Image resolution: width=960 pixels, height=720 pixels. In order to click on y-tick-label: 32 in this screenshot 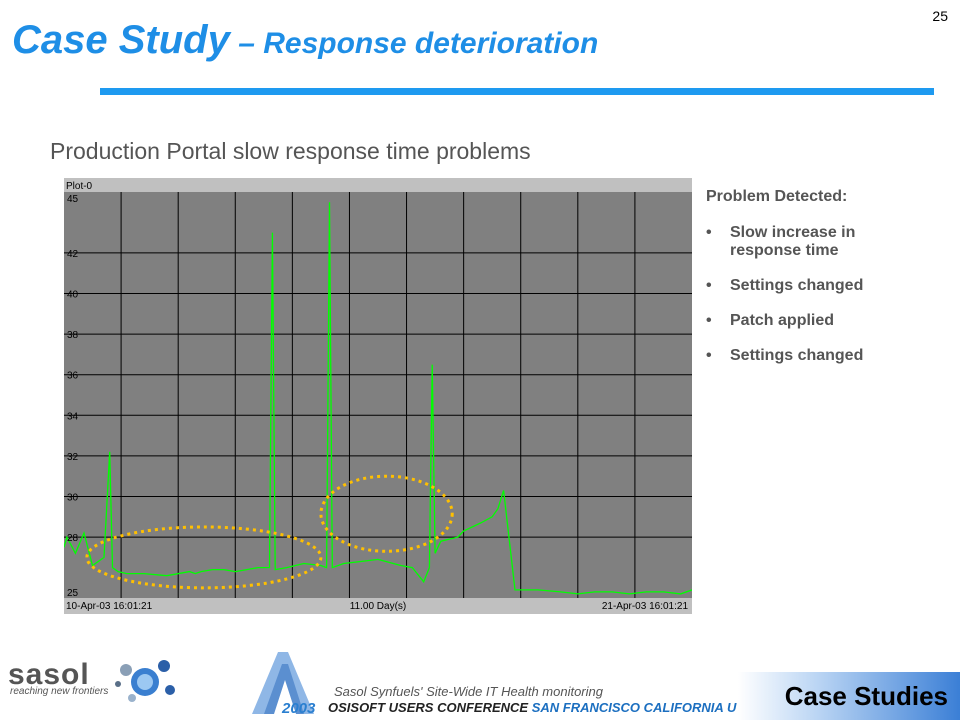, I will do `click(73, 457)`.